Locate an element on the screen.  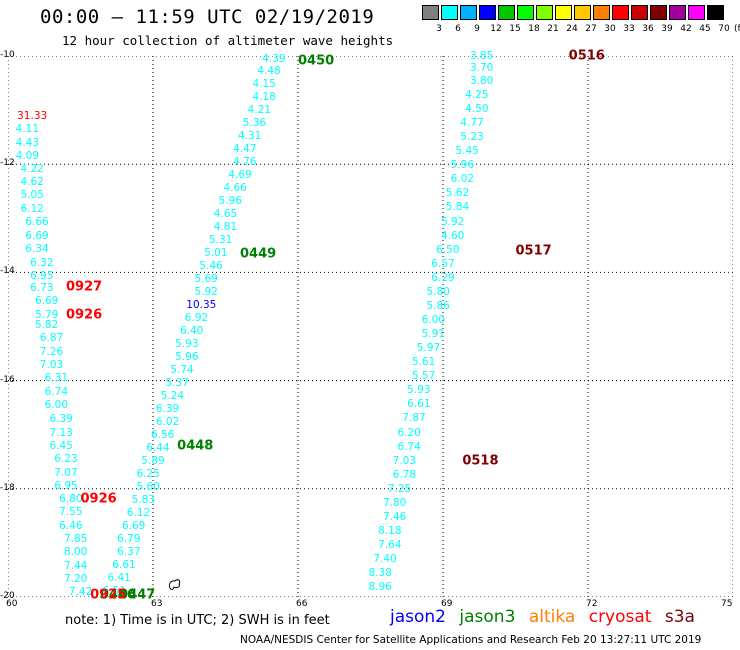
scale-label: 42 is located at coordinates (686, 29).